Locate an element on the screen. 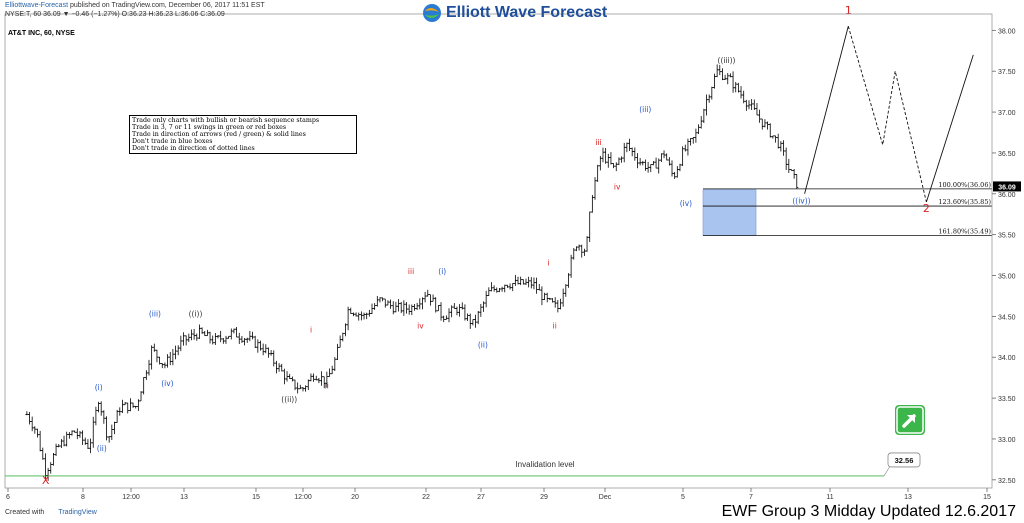  invalidation-callout is located at coordinates (904, 460).